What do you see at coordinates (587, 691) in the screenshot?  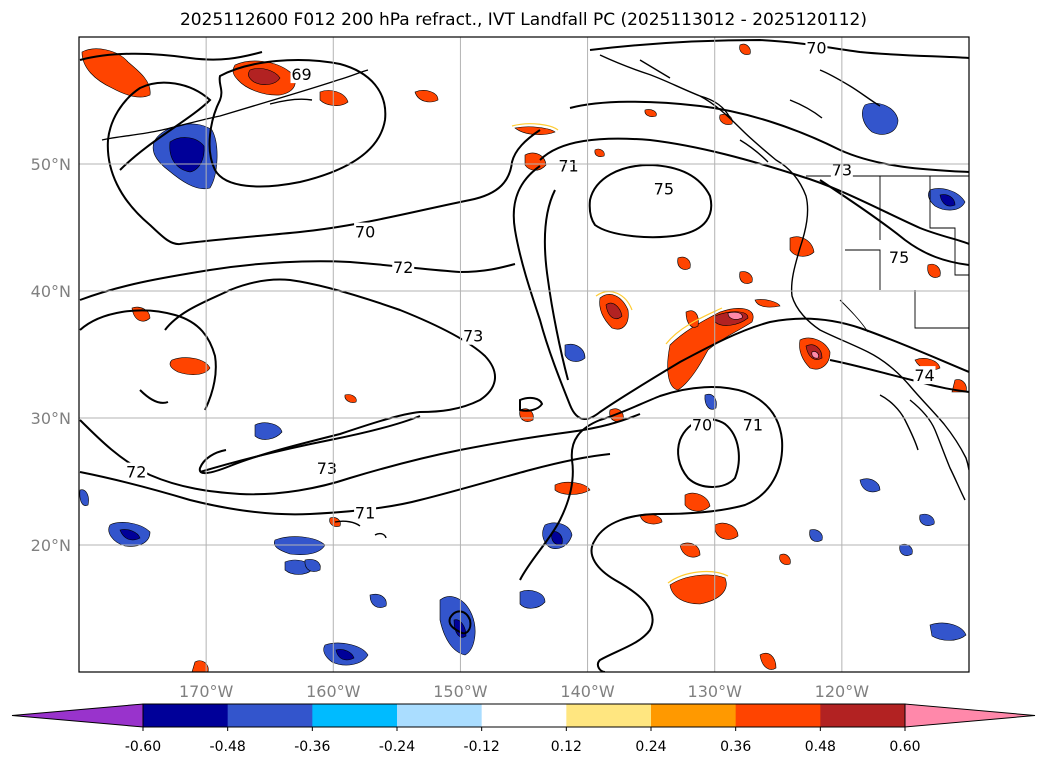 I see `longitude-tick-label: 140°W` at bounding box center [587, 691].